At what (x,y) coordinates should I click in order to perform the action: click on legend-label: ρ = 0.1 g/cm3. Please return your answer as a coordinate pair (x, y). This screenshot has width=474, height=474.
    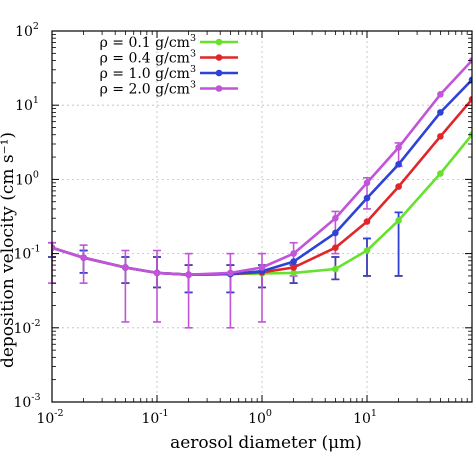
    Looking at the image, I should click on (148, 42).